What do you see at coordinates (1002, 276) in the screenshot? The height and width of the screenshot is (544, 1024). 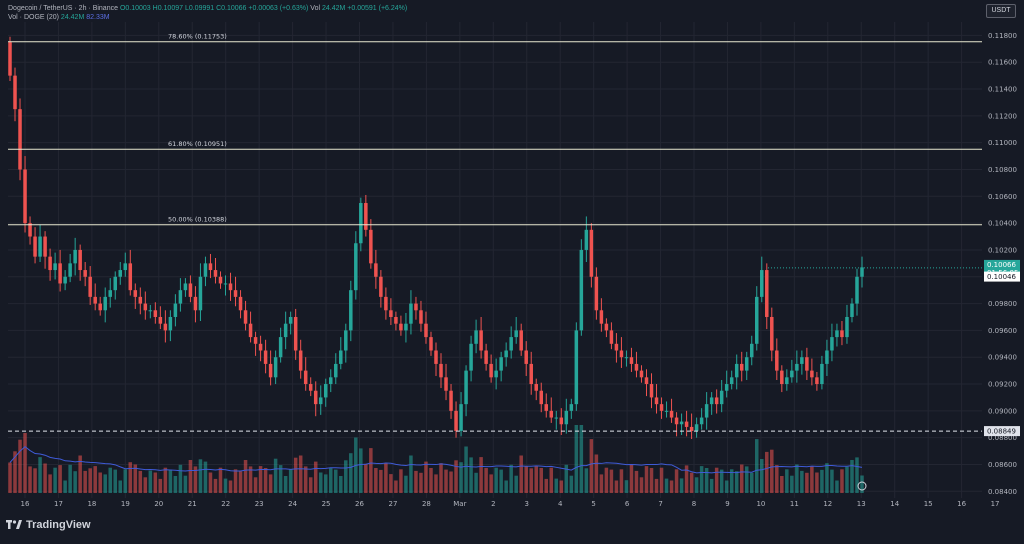 I see `prev-price-badge` at bounding box center [1002, 276].